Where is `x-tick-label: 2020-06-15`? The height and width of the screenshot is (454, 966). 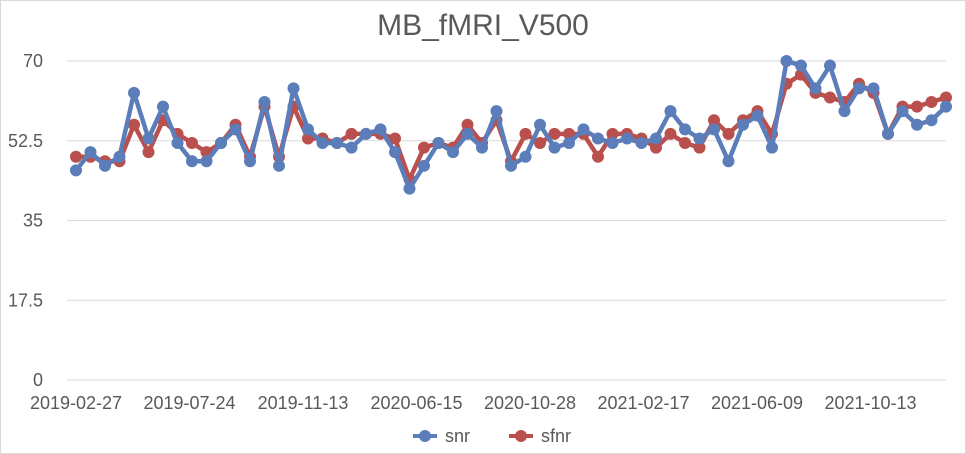 x-tick-label: 2020-06-15 is located at coordinates (416, 403).